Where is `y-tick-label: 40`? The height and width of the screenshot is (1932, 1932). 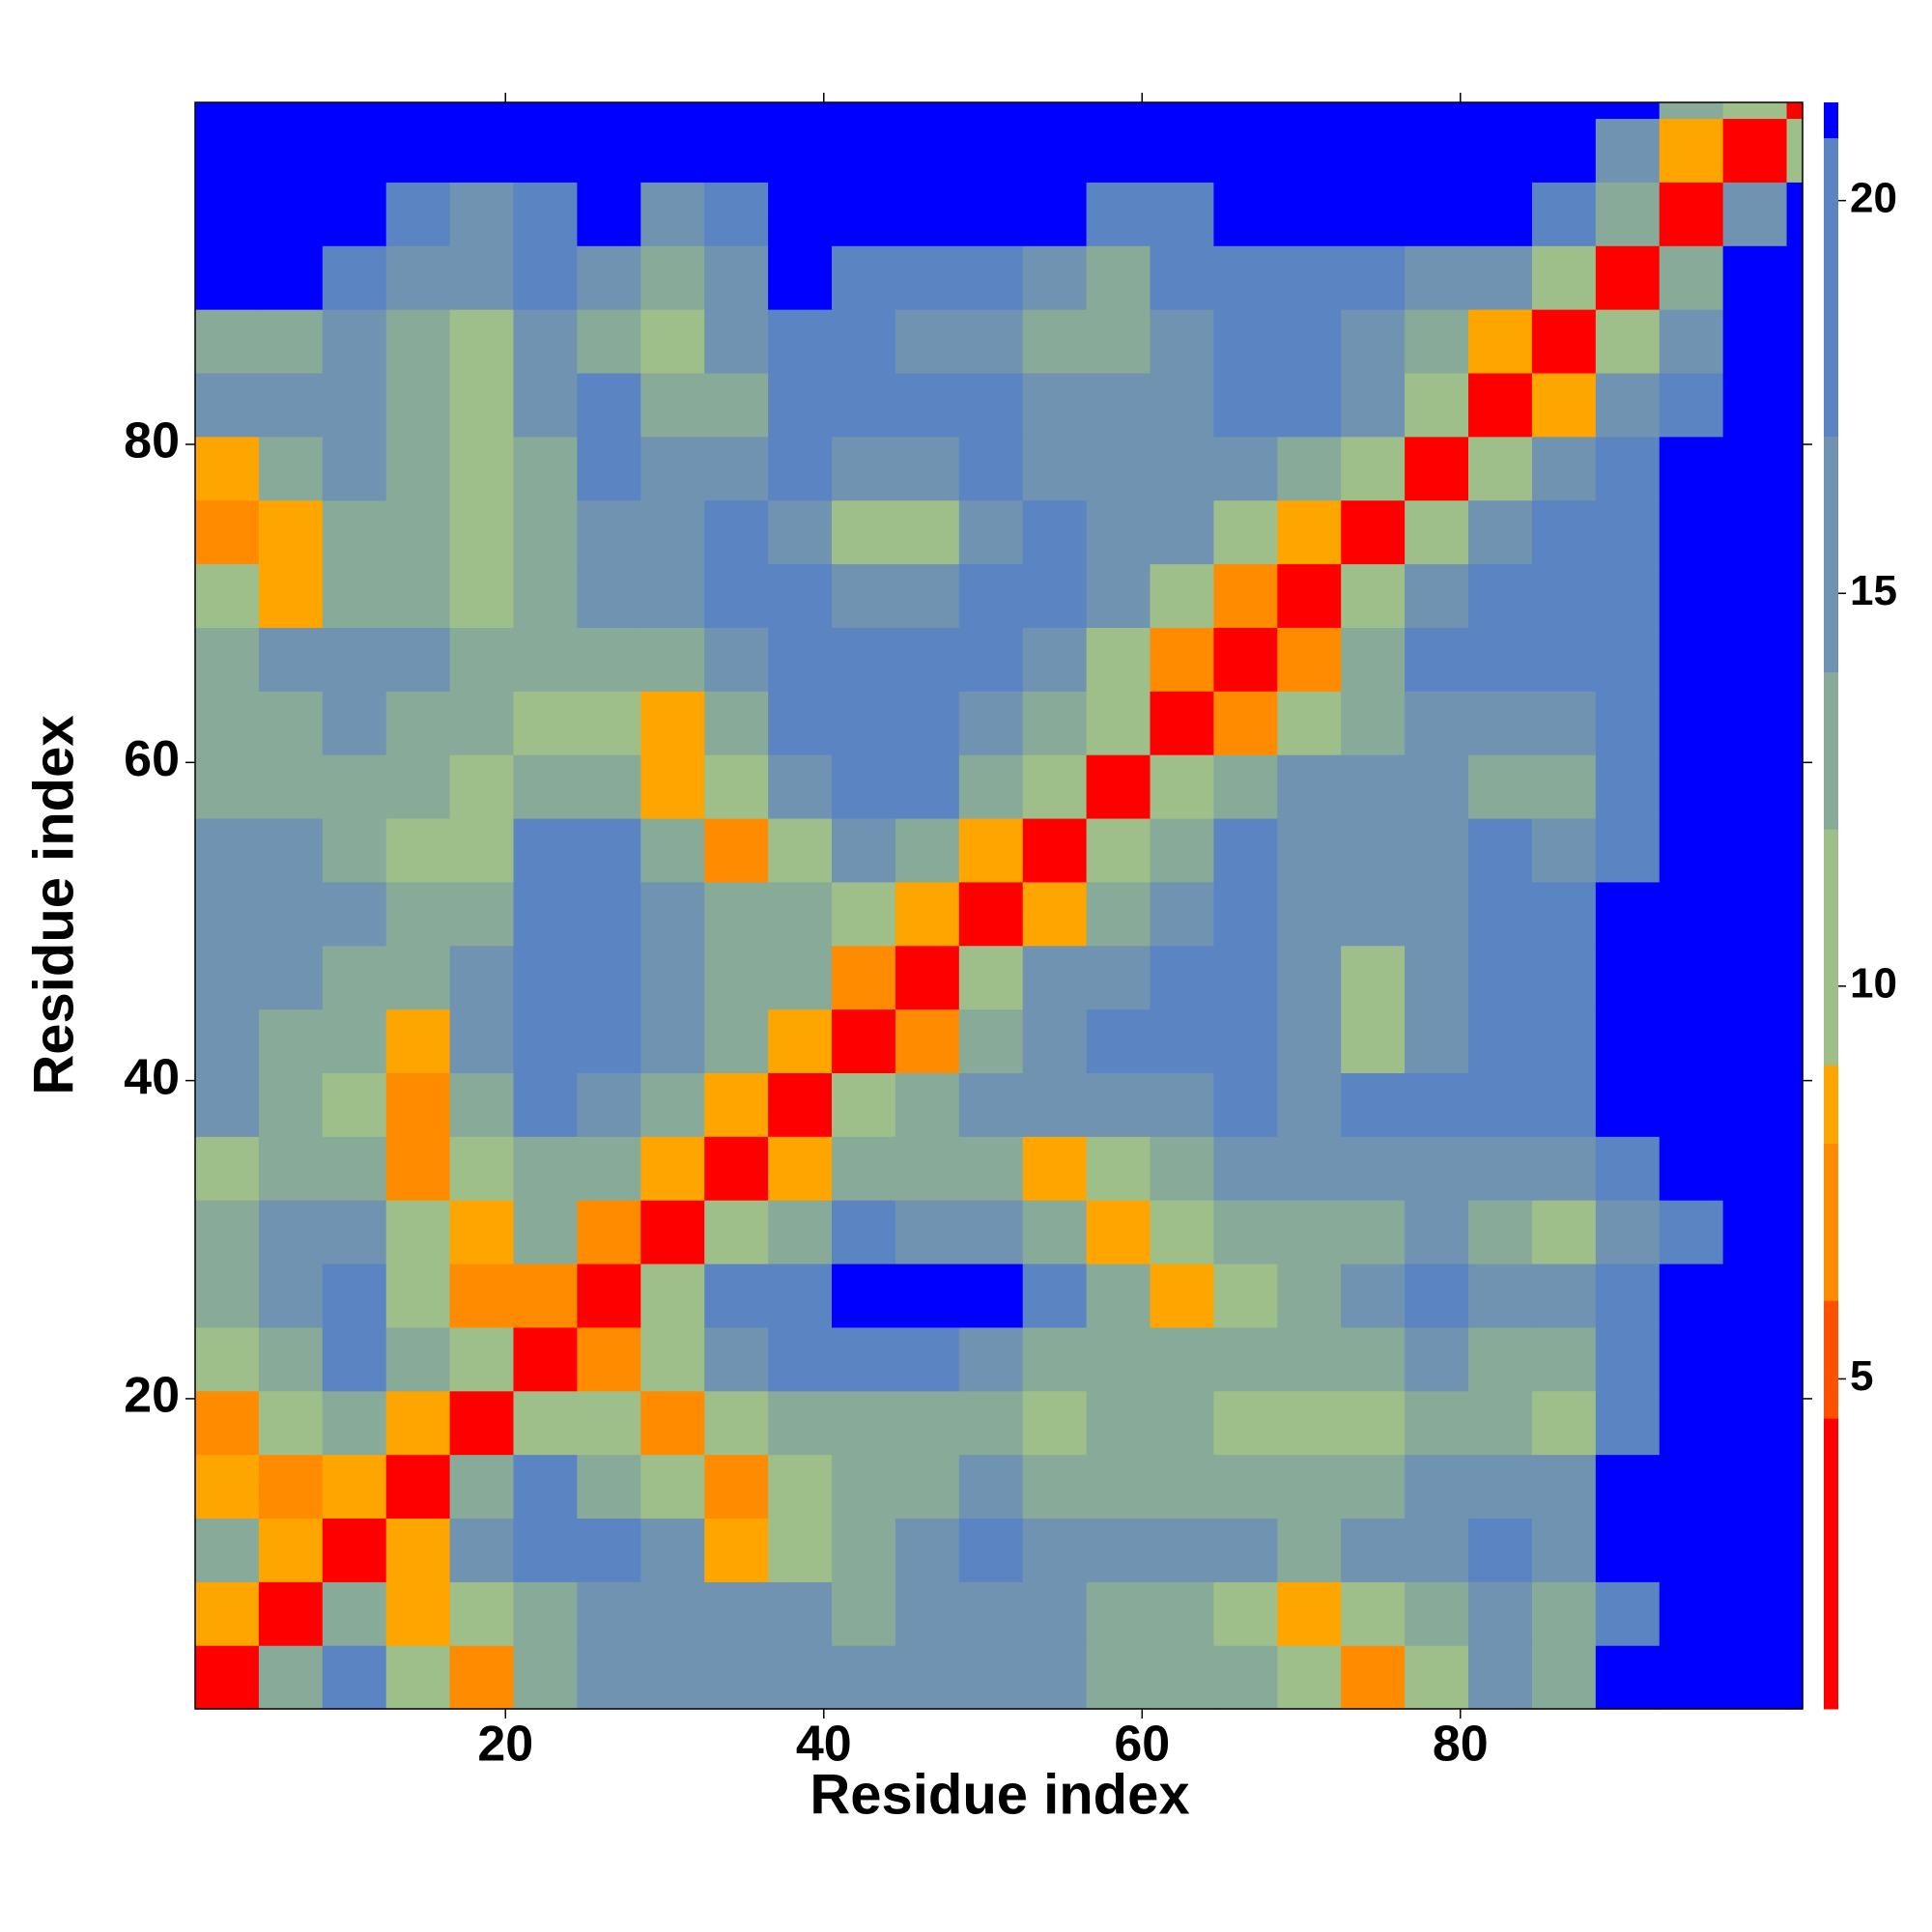
y-tick-label: 40 is located at coordinates (152, 1077).